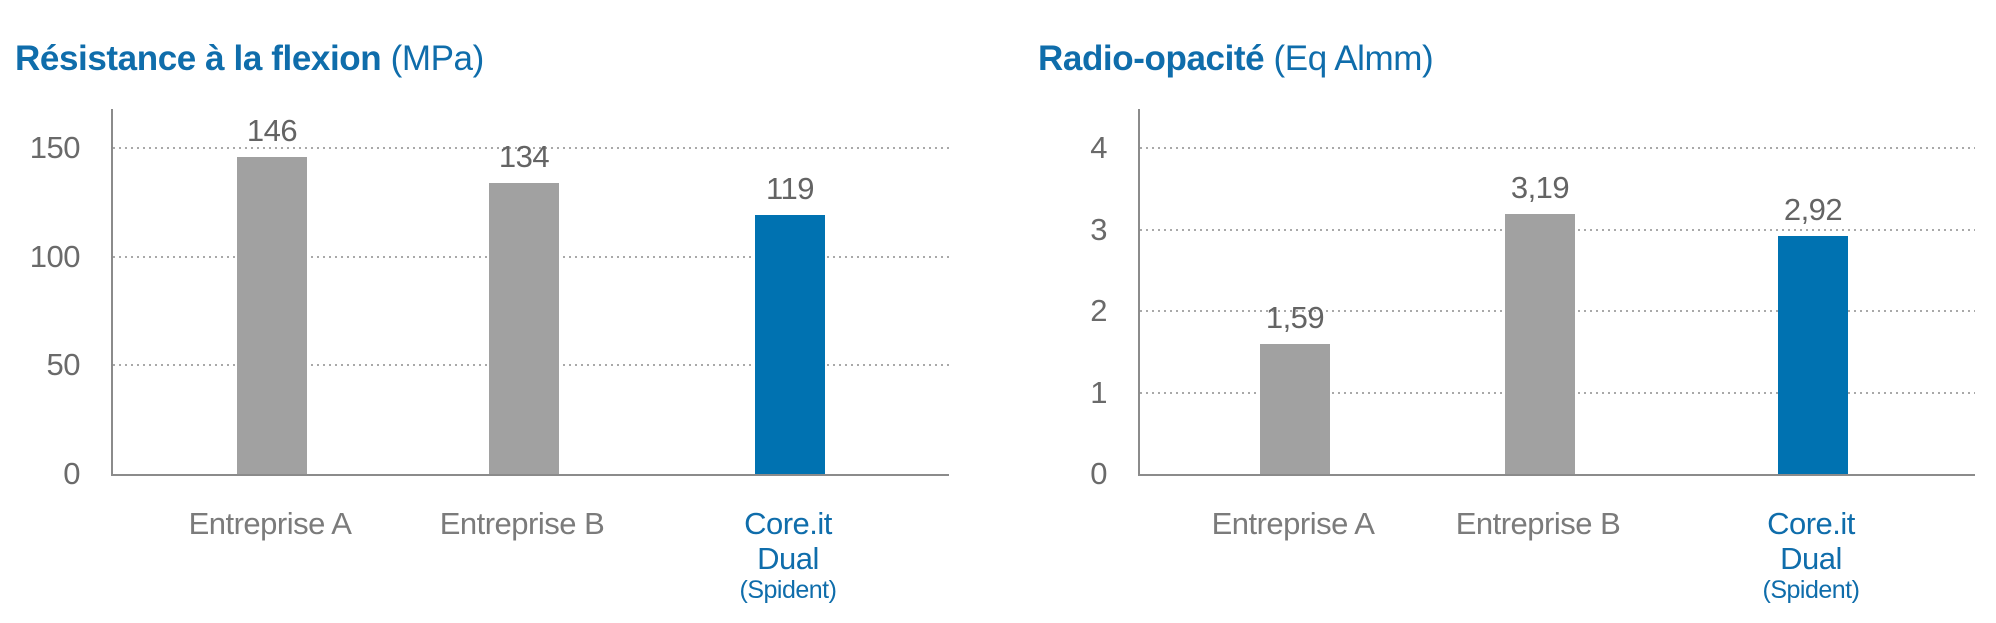  What do you see at coordinates (198, 59) in the screenshot?
I see `chart-title-main: Résistance à la flexion` at bounding box center [198, 59].